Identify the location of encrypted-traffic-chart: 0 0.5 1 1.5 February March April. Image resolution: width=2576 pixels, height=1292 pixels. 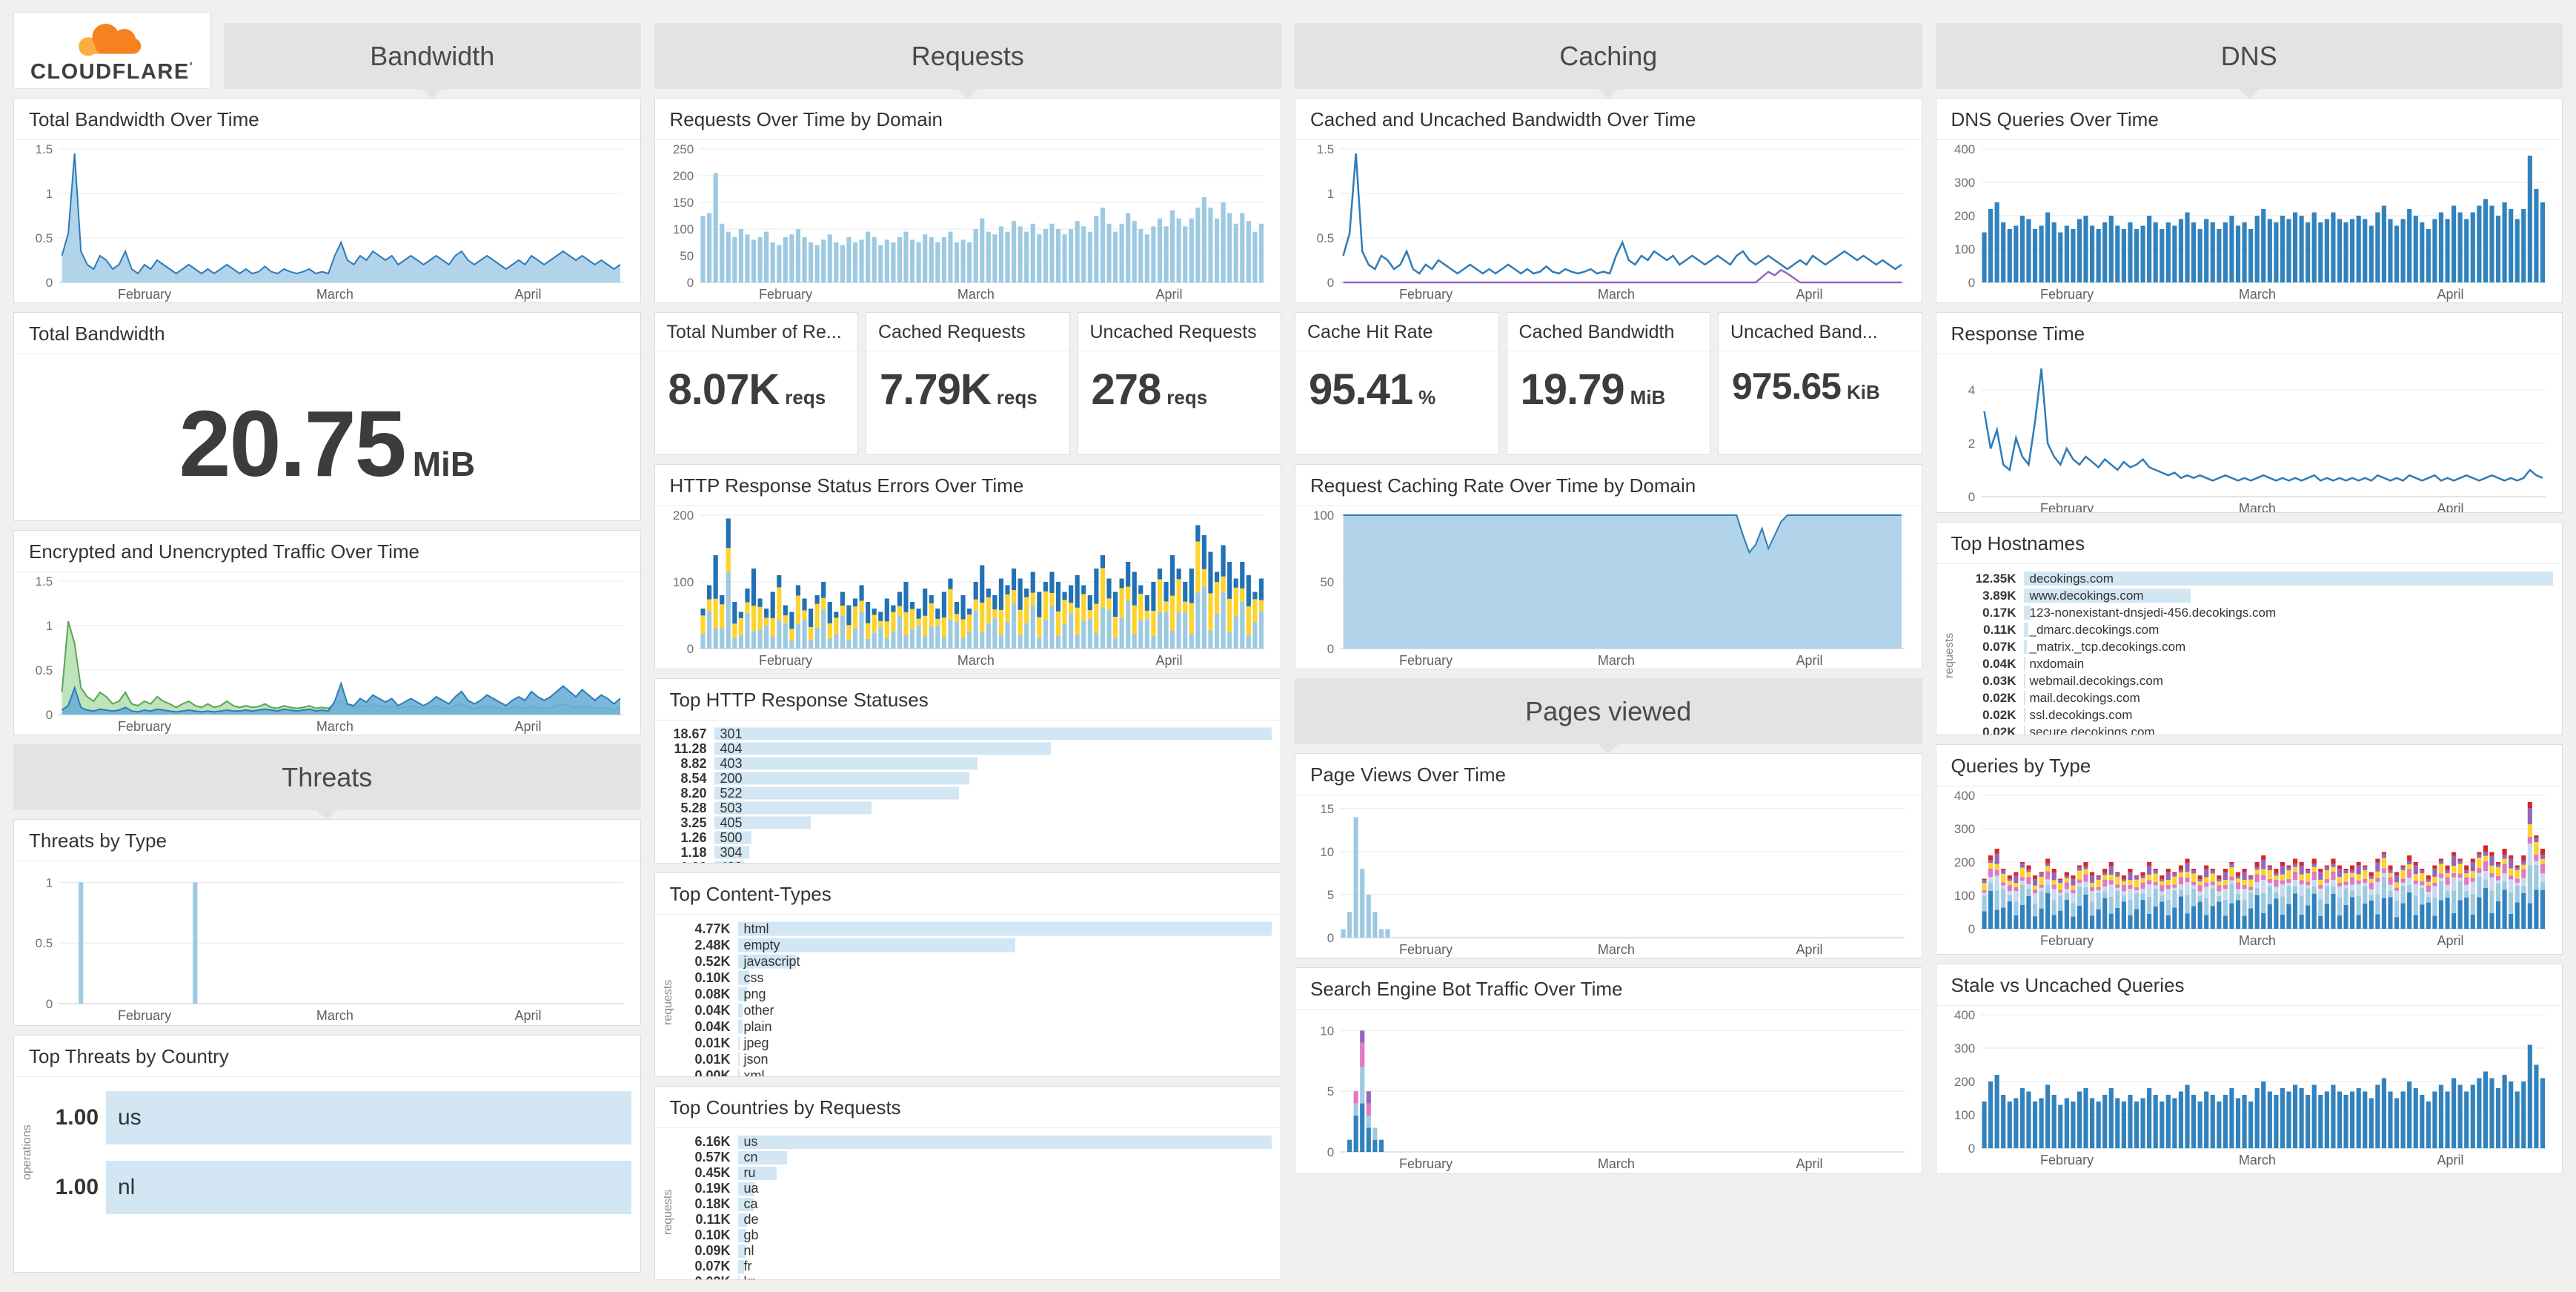
(327, 655).